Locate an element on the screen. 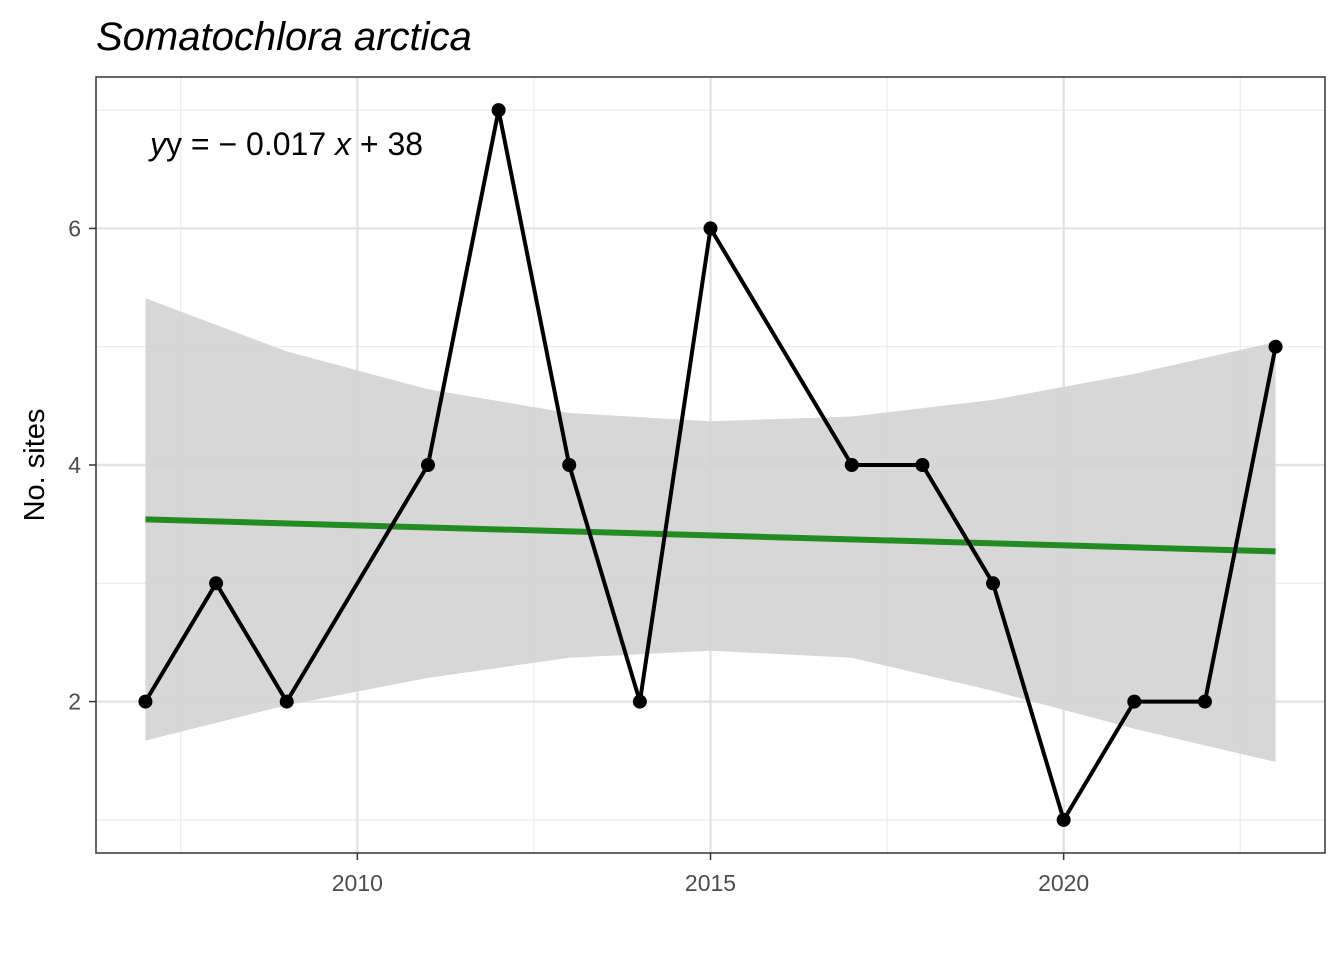  chart-title: Somatochlora arctica is located at coordinates (284, 37).